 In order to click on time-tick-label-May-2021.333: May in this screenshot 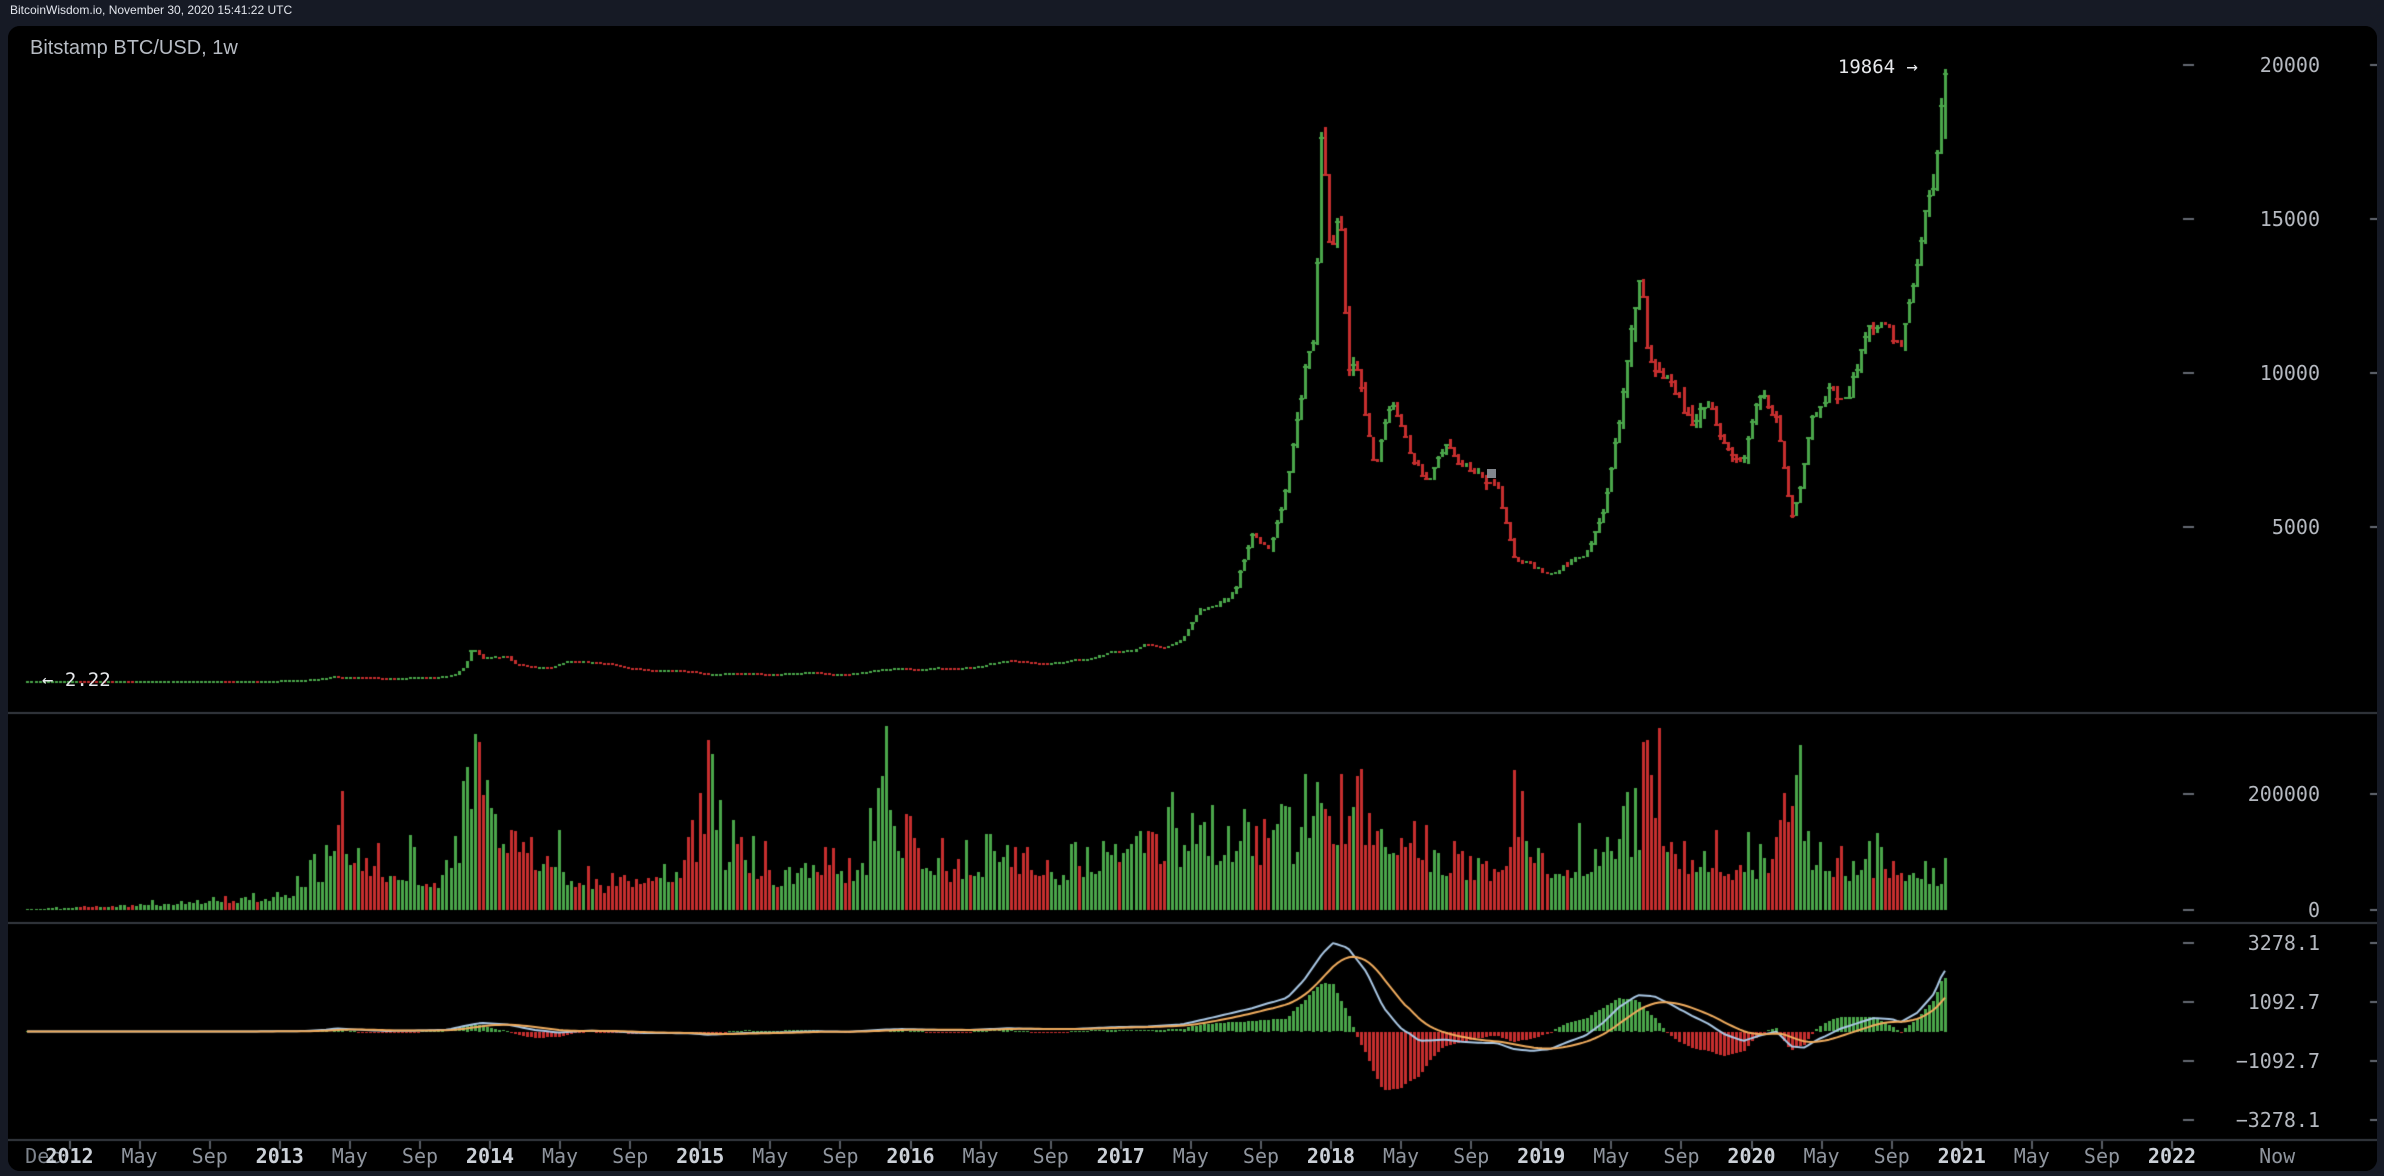, I will do `click(2031, 1156)`.